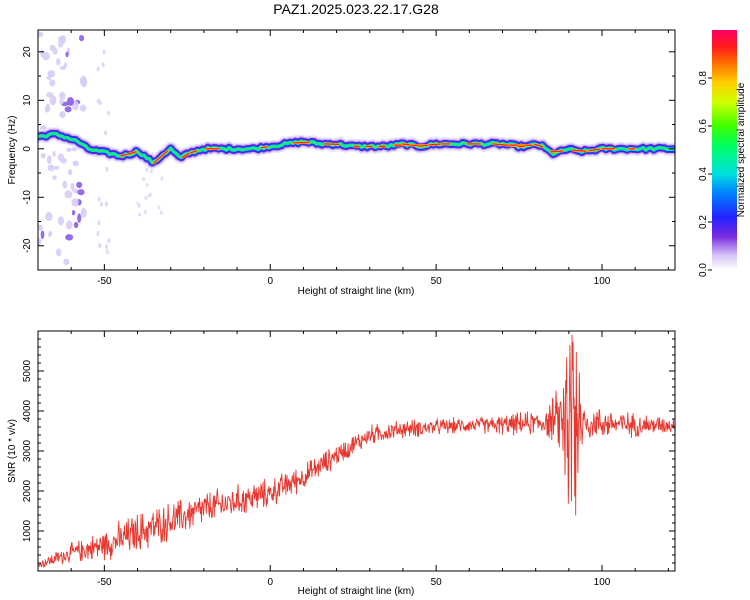  What do you see at coordinates (703, 270) in the screenshot?
I see `colorbar-tick-label: 0.0` at bounding box center [703, 270].